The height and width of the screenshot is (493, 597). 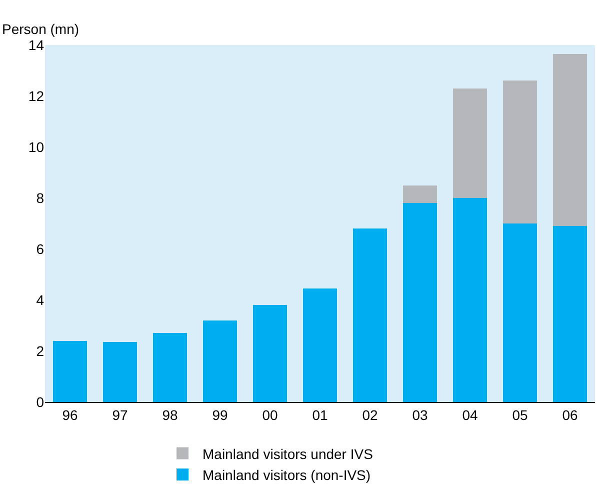 What do you see at coordinates (36, 146) in the screenshot?
I see `y-tick-label: 10` at bounding box center [36, 146].